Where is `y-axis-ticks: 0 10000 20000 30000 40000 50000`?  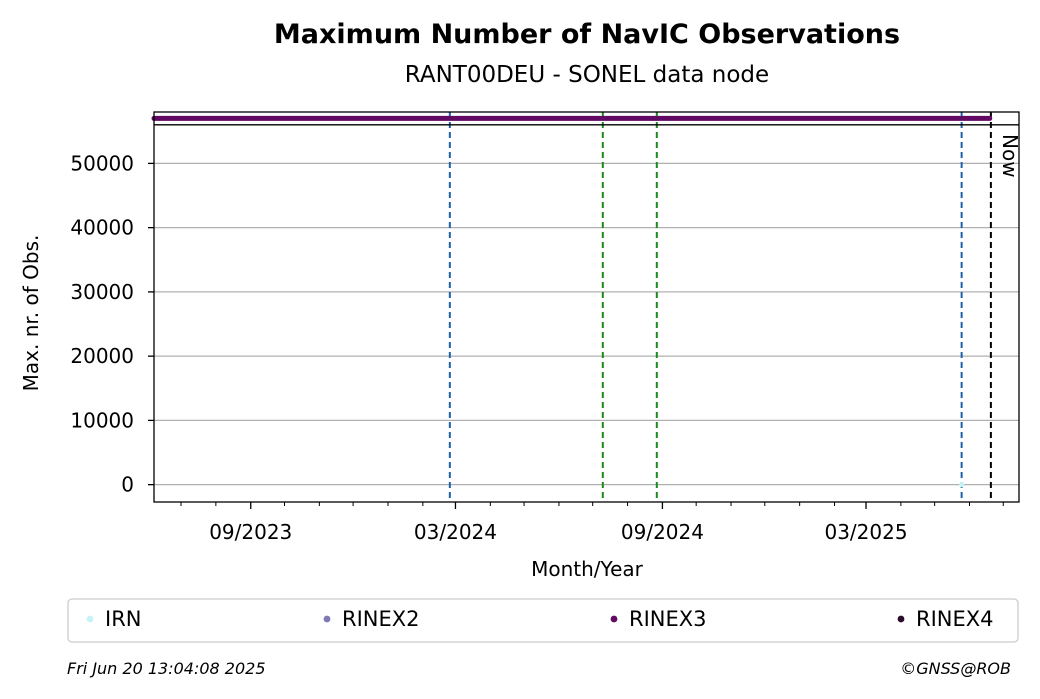
y-axis-ticks: 0 10000 20000 30000 40000 50000 is located at coordinates (112, 324).